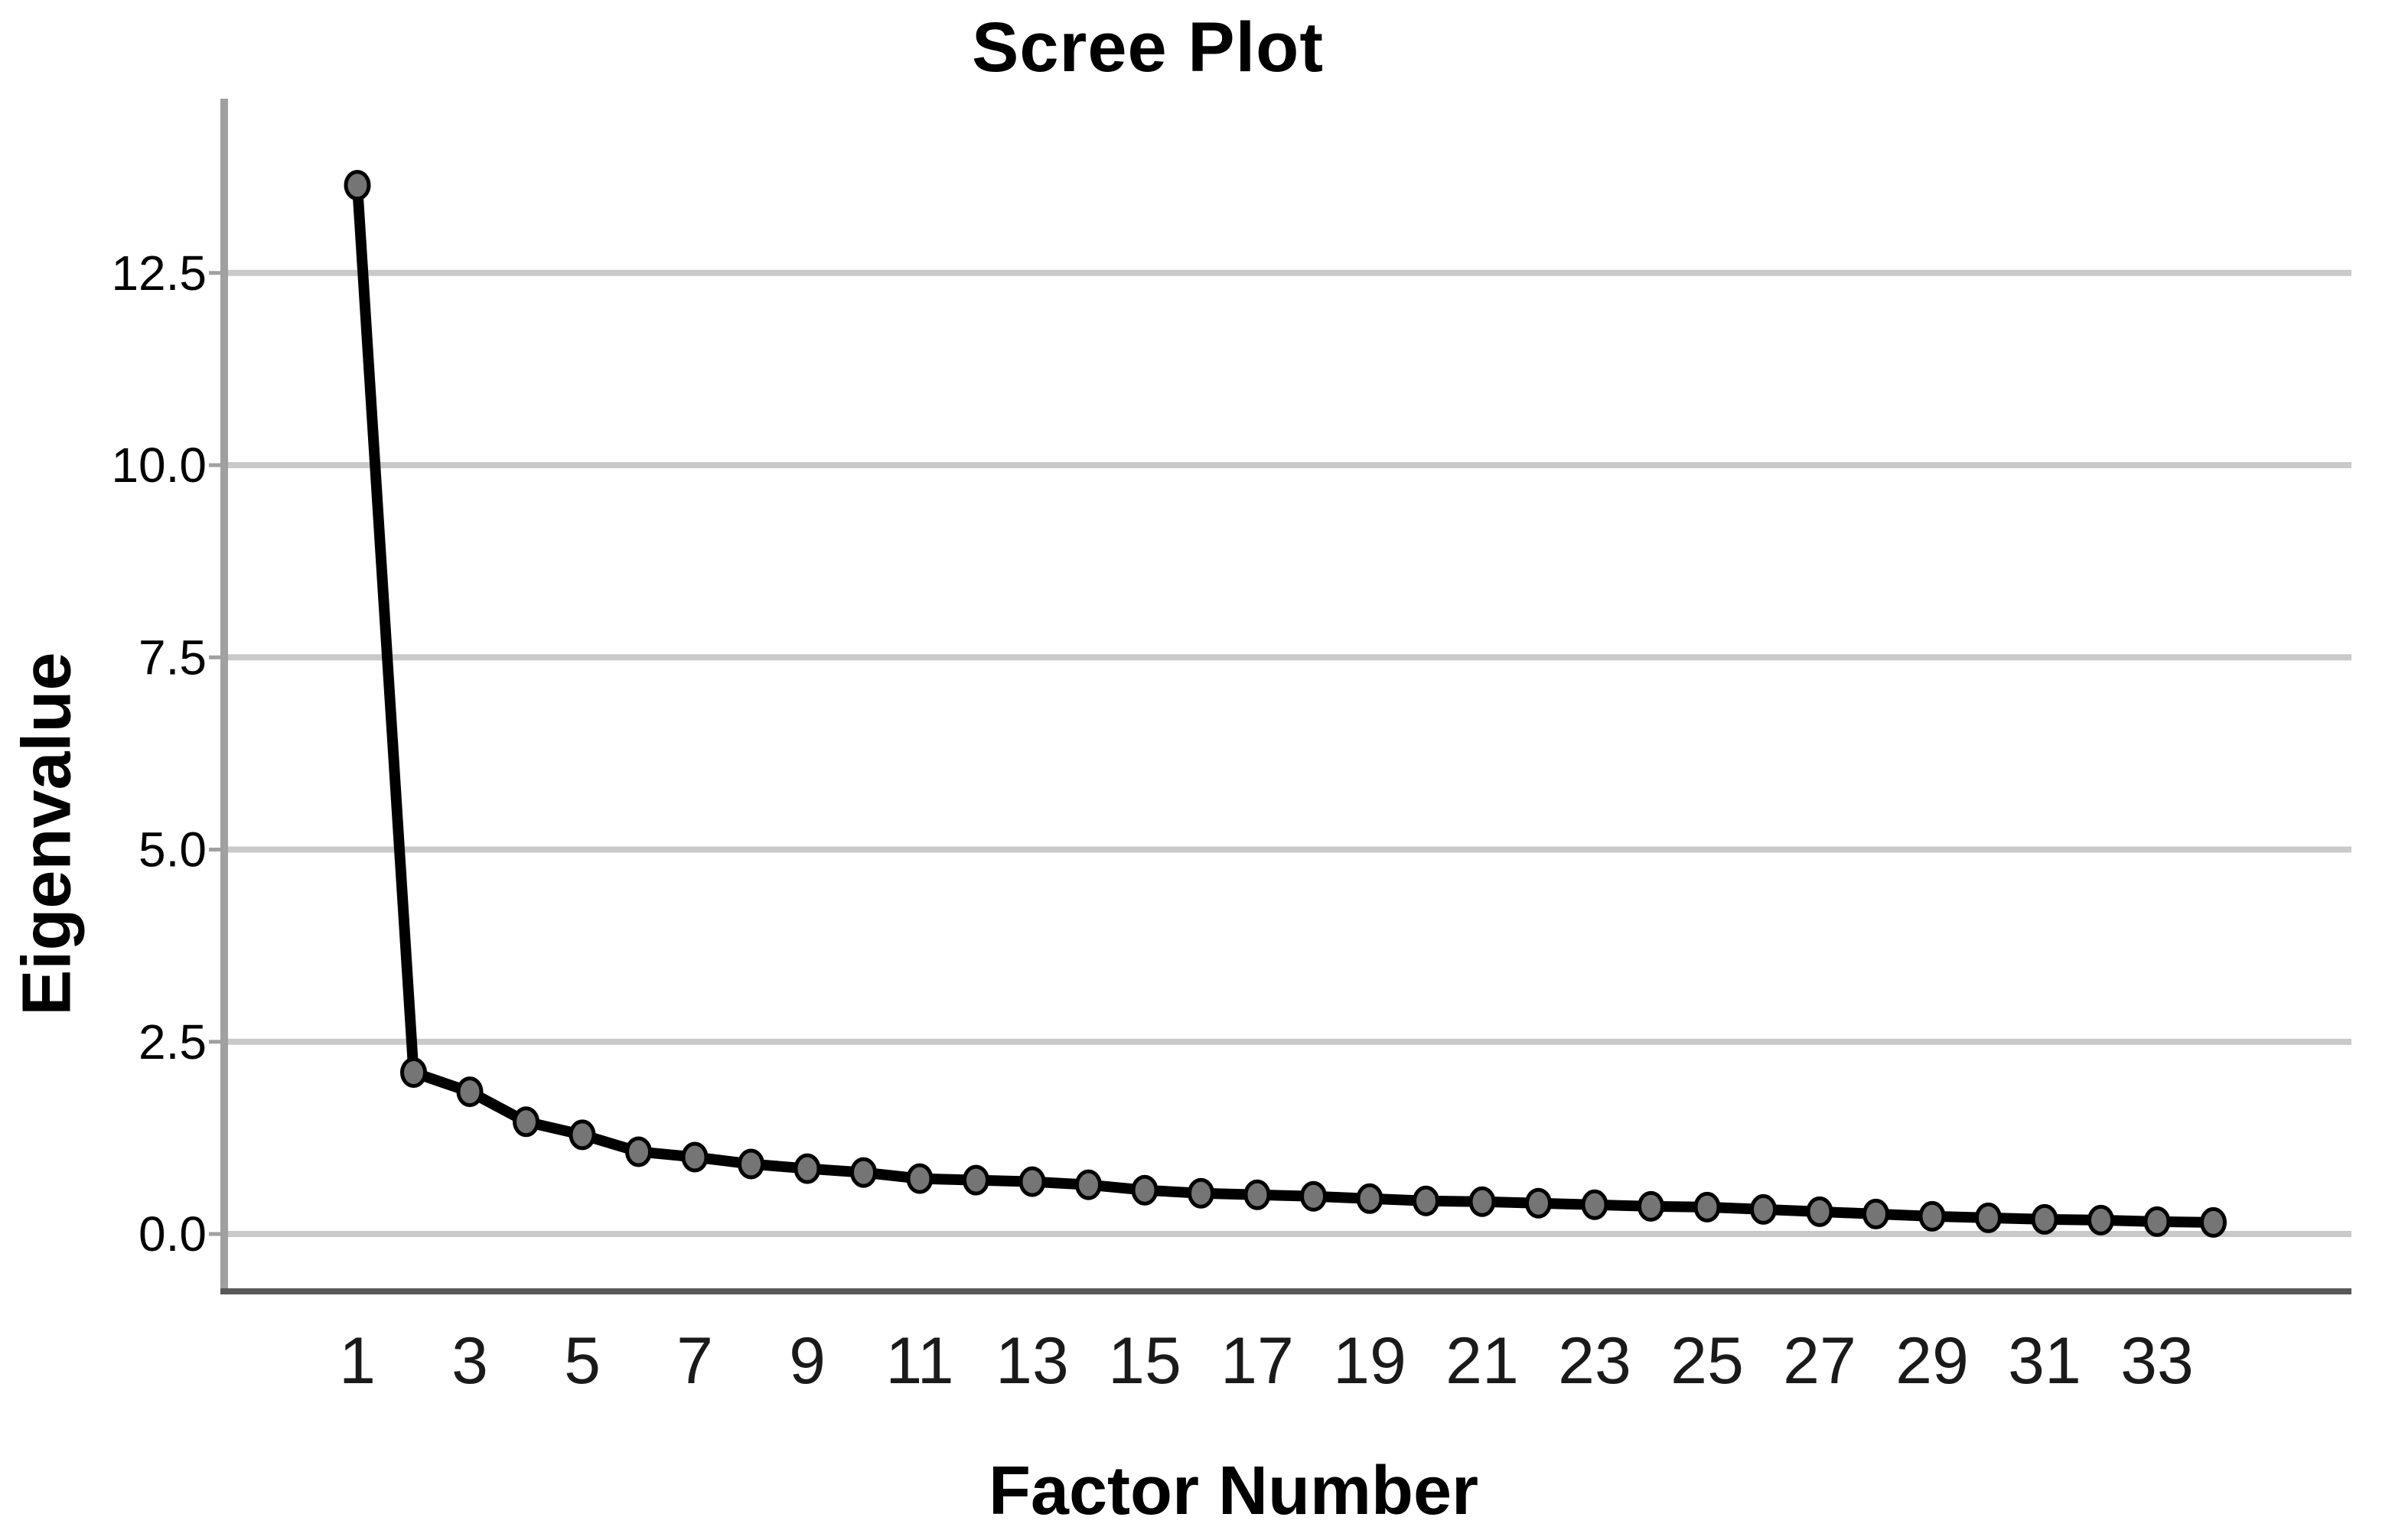 The image size is (2392, 1540). What do you see at coordinates (1257, 1361) in the screenshot?
I see `x-tick-label: 17` at bounding box center [1257, 1361].